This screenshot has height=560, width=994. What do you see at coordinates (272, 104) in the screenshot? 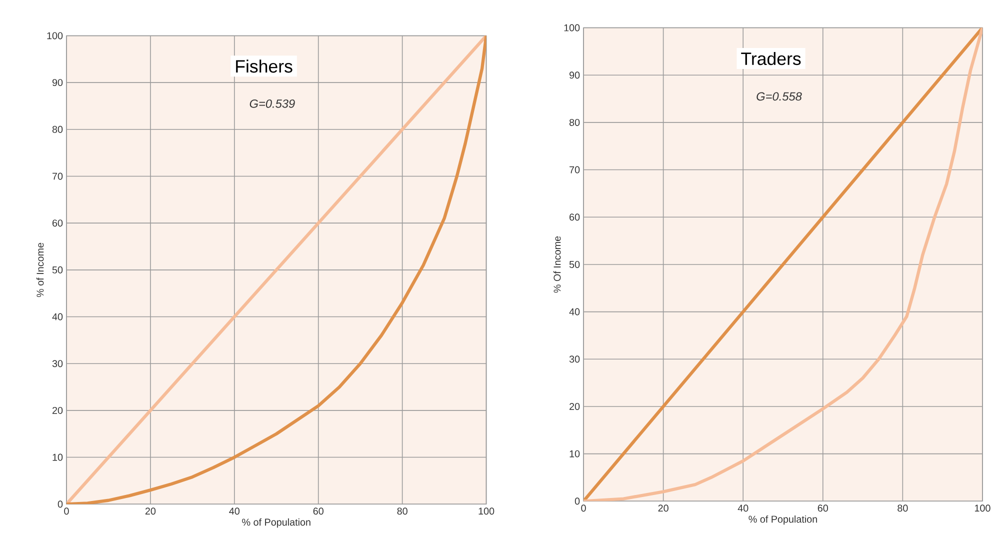
I see `annotation: G=0.539` at bounding box center [272, 104].